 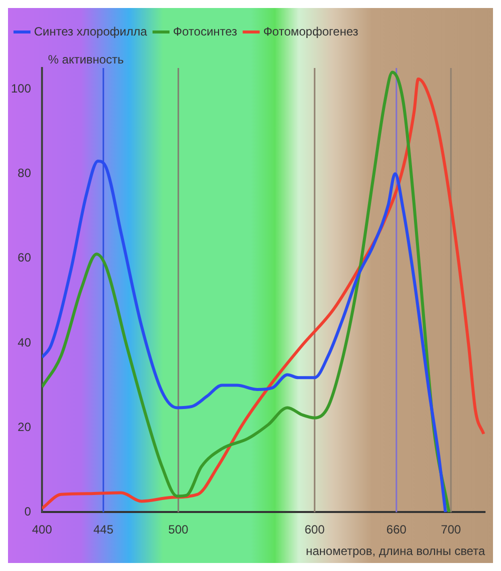 I want to click on x-tick-label: 660, so click(x=396, y=529).